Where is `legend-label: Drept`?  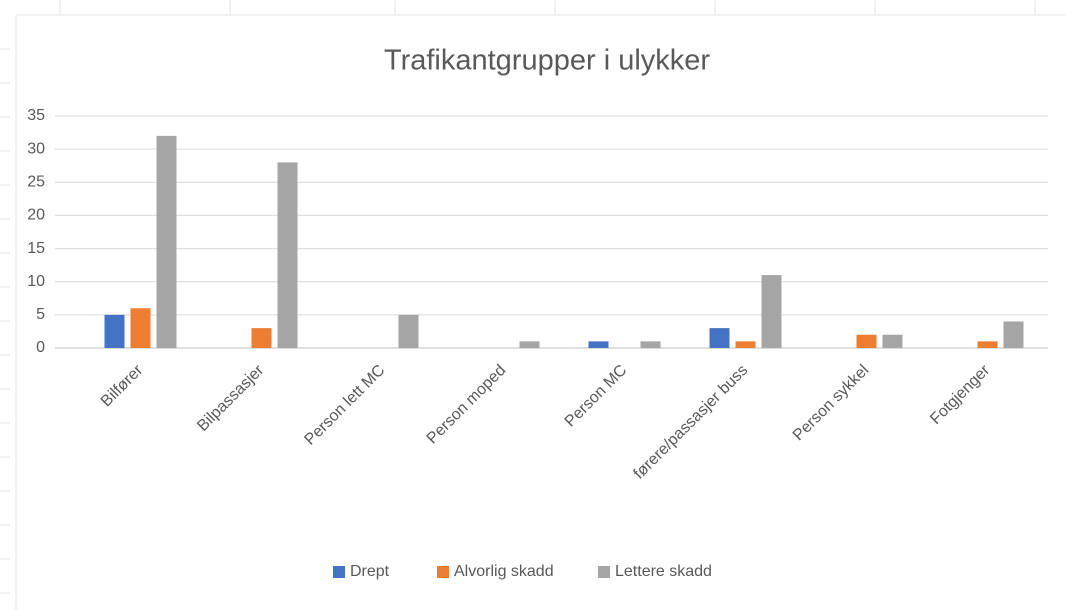
legend-label: Drept is located at coordinates (370, 571).